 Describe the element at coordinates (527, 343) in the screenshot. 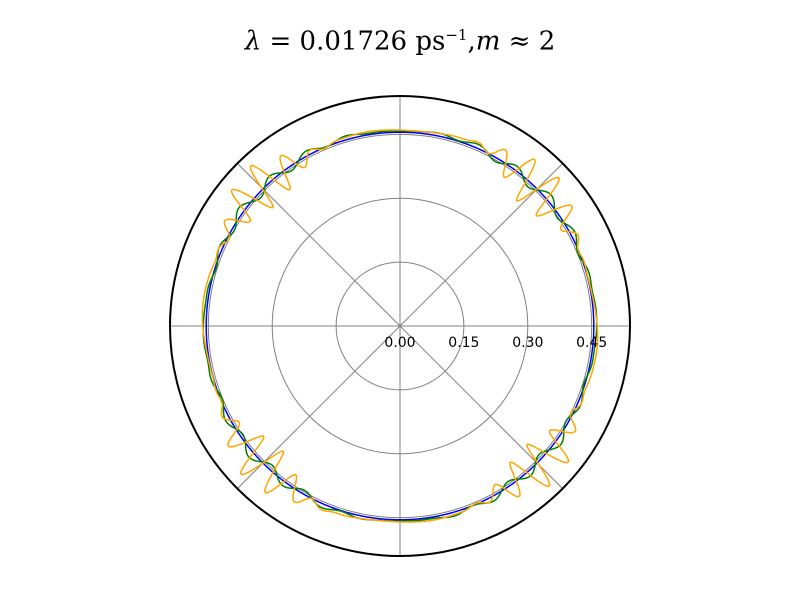

I see `r-tick-label-2: 0.30` at that location.